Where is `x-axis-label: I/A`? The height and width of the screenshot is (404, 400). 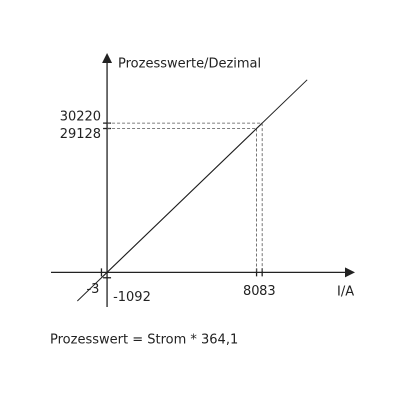 x-axis-label: I/A is located at coordinates (345, 292).